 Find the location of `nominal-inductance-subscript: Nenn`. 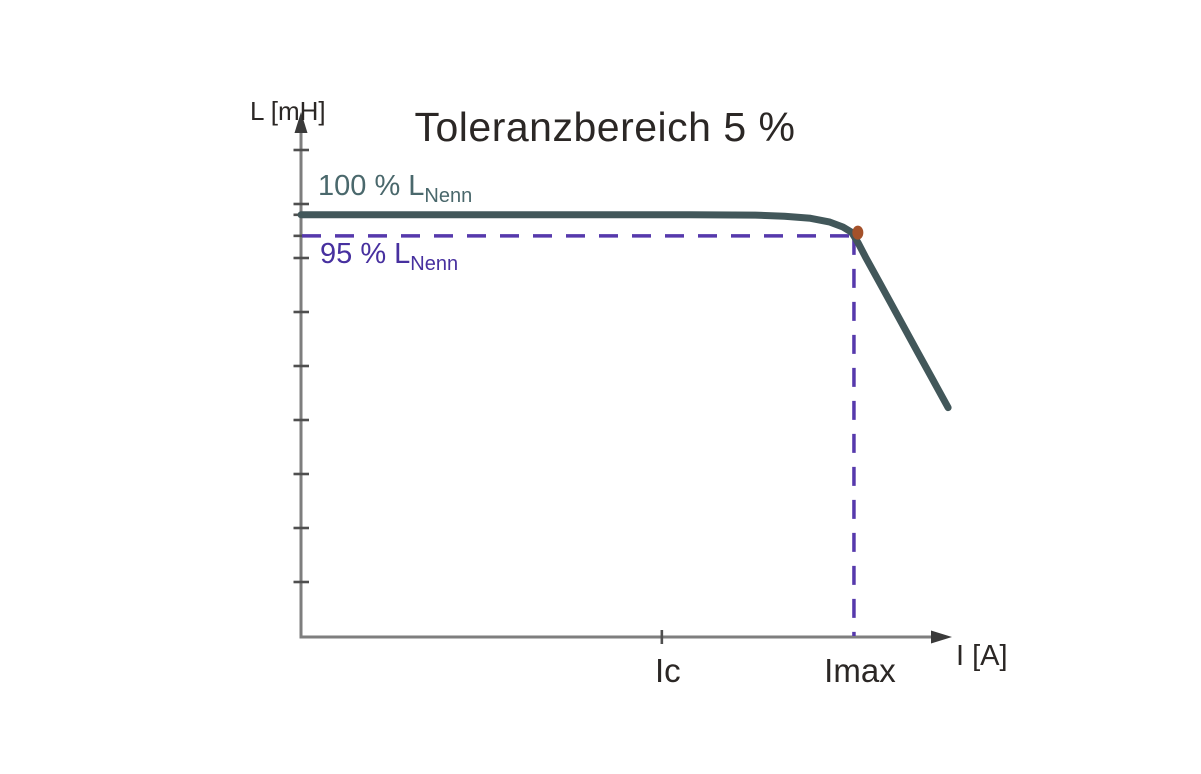

nominal-inductance-subscript: Nenn is located at coordinates (448, 195).